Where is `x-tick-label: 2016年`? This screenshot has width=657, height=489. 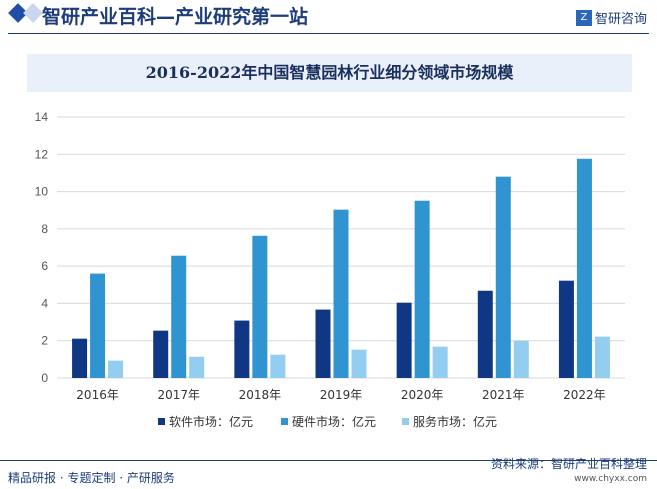 x-tick-label: 2016年 is located at coordinates (97, 395).